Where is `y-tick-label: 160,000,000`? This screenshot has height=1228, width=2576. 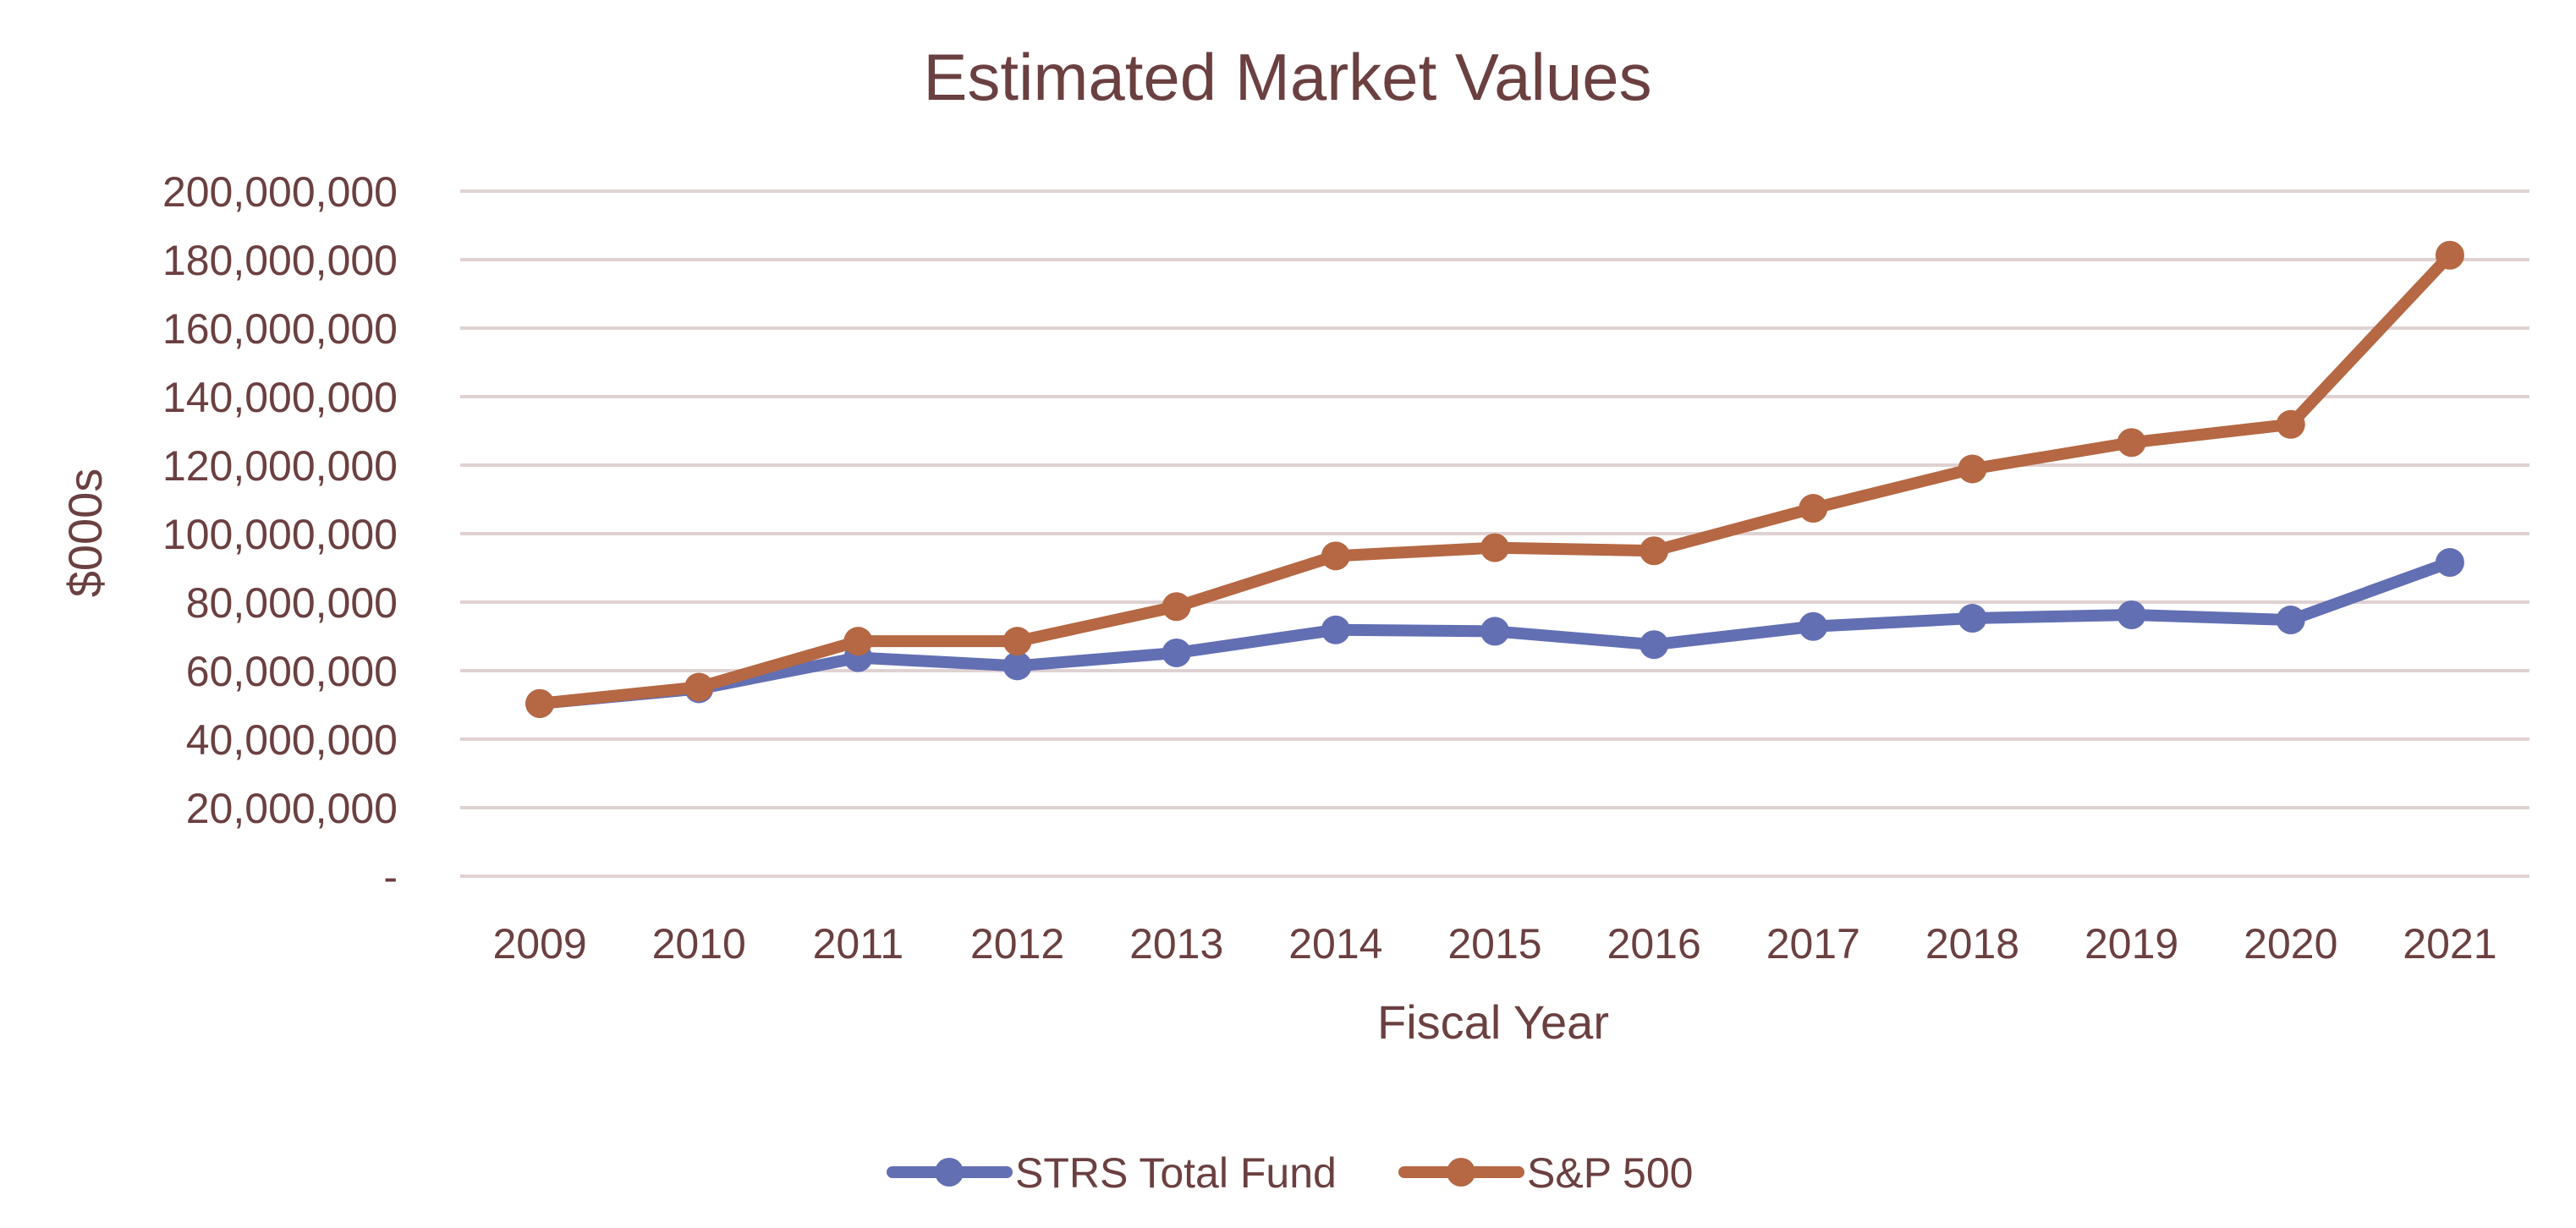
y-tick-label: 160,000,000 is located at coordinates (280, 329).